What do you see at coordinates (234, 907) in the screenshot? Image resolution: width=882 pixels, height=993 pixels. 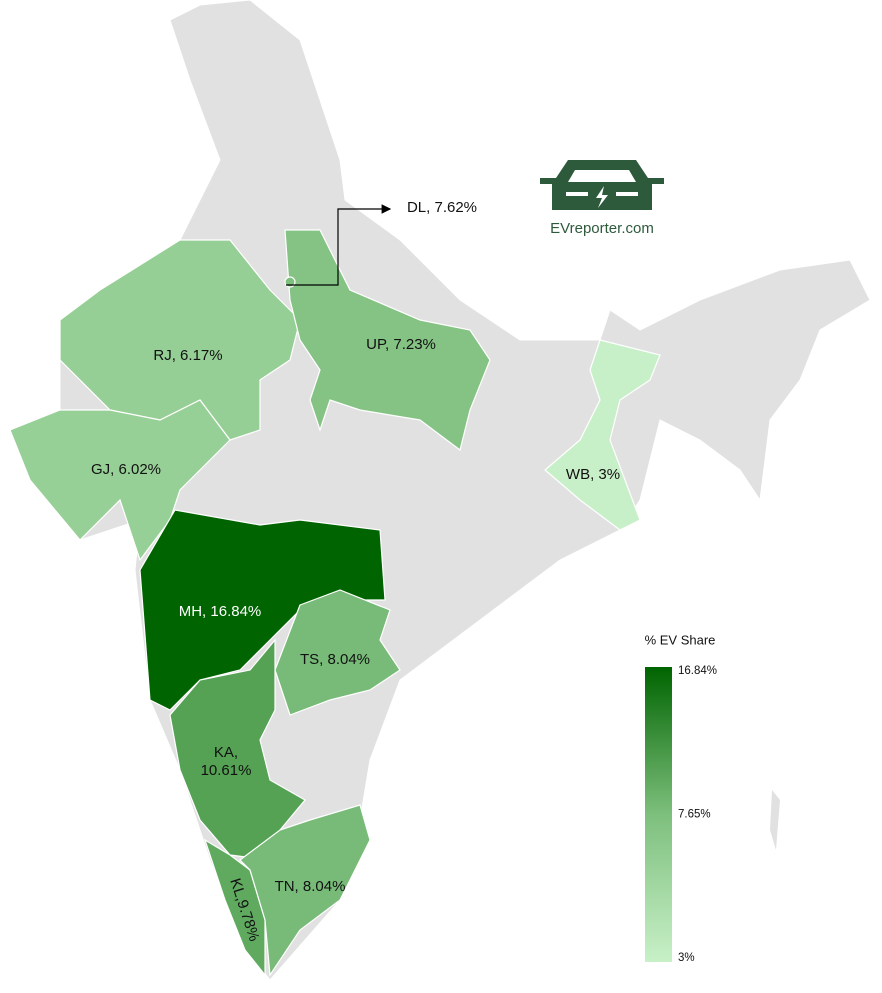 I see `state-kl` at bounding box center [234, 907].